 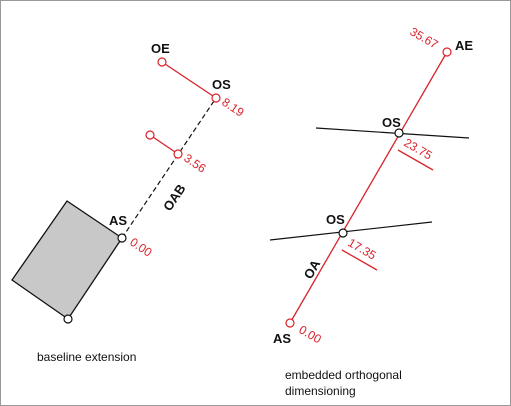 I want to click on caption: embedded orthogonal, so click(x=343, y=375).